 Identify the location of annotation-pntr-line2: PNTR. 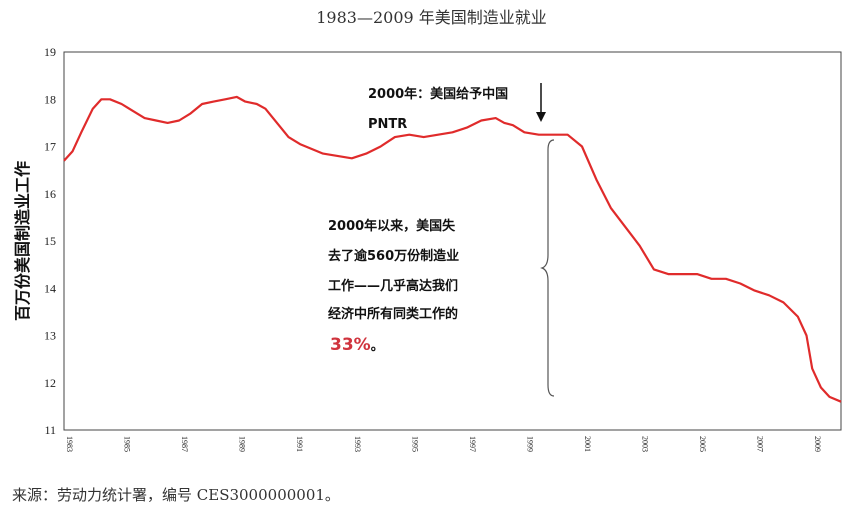
(387, 124).